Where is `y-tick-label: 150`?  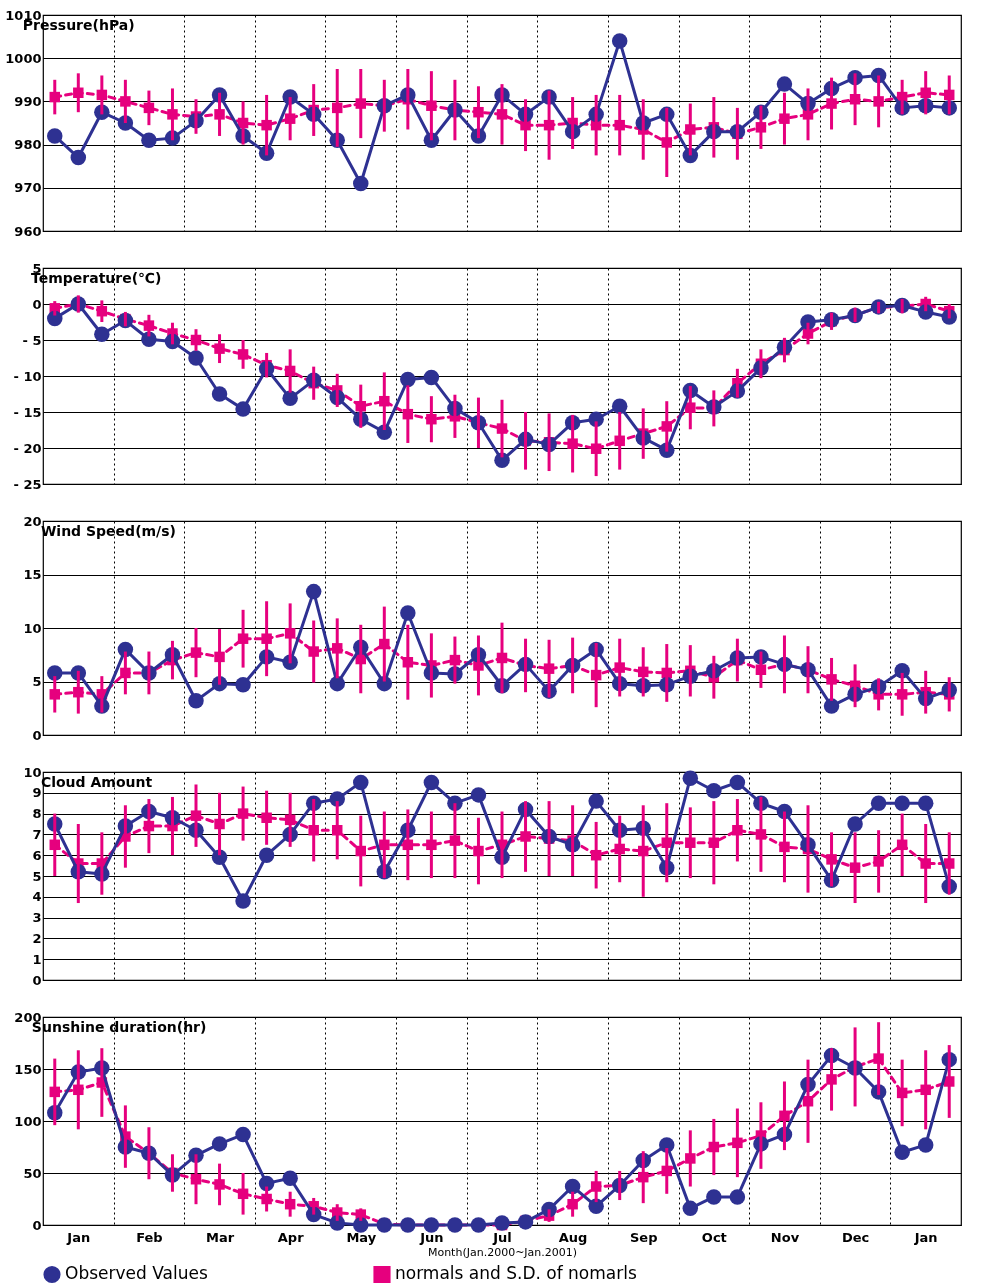
y-tick-label: 150 is located at coordinates (28, 1069).